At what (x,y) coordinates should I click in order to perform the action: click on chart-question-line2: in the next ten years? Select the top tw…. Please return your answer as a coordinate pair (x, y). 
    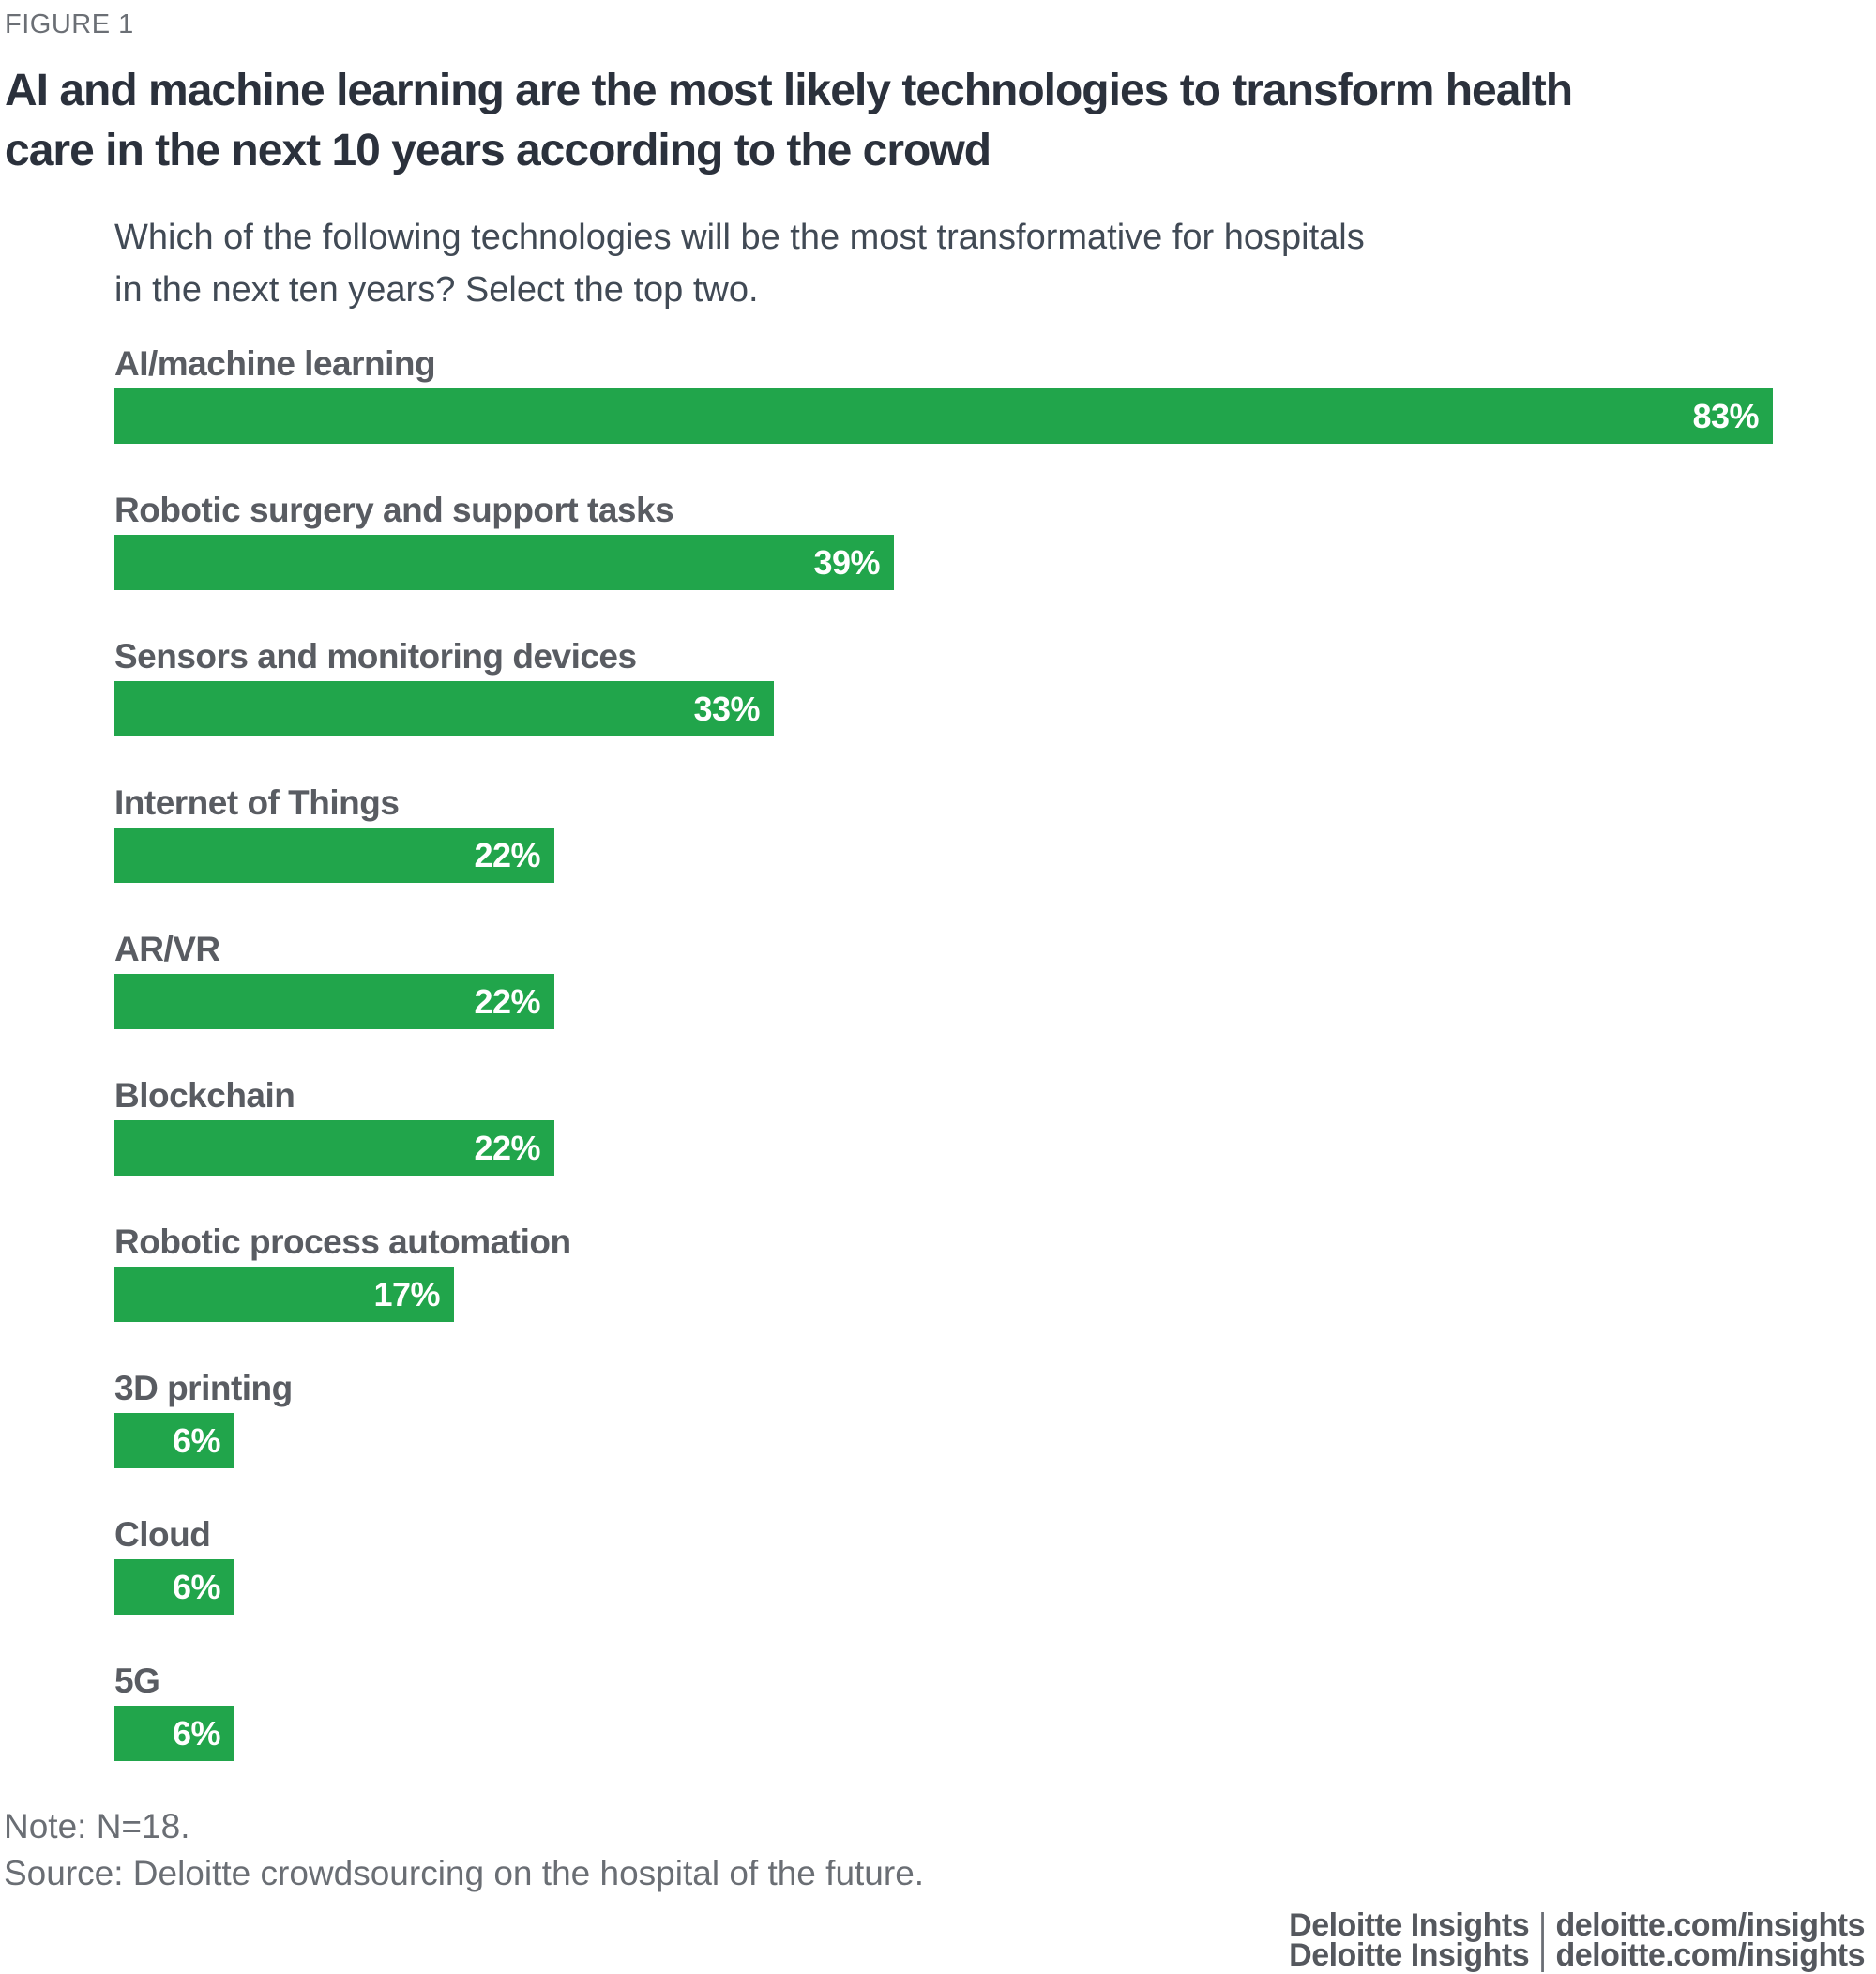
    Looking at the image, I should click on (436, 290).